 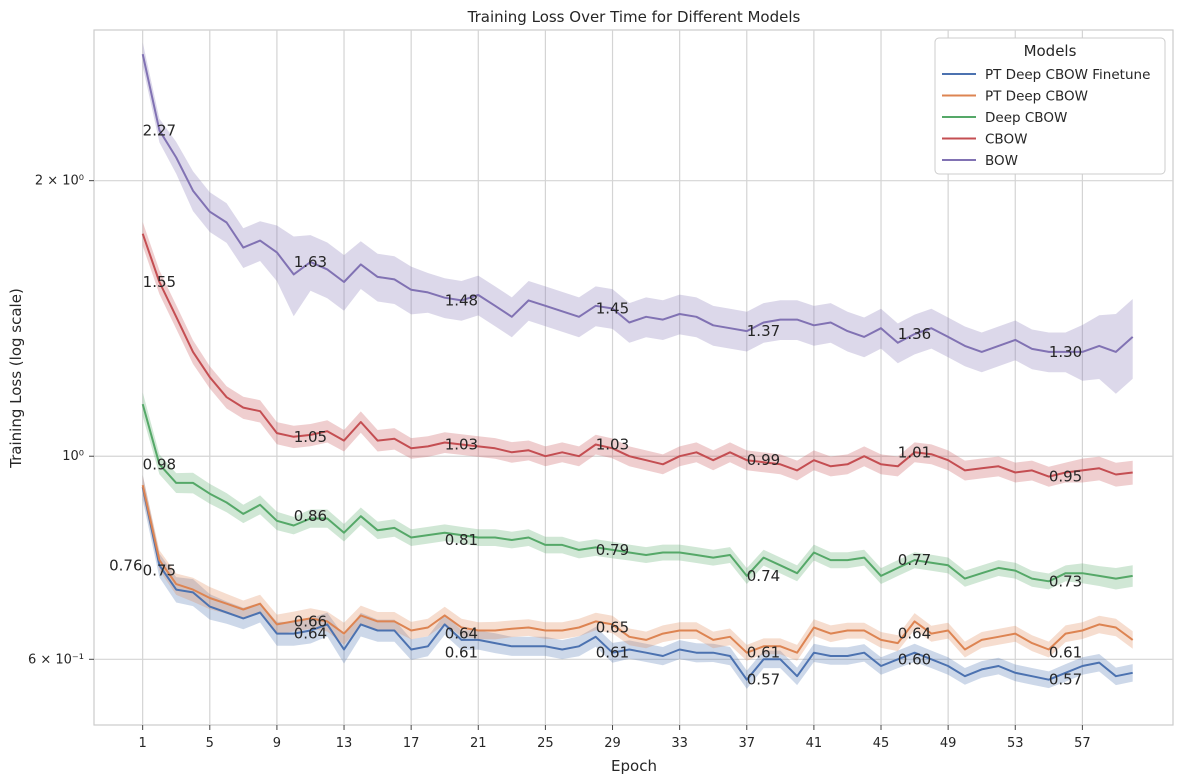 I want to click on x-tick-label: 9, so click(x=277, y=743).